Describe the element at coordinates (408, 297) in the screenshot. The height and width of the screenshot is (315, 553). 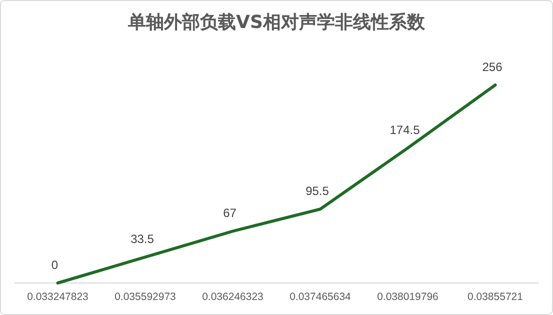
I see `x-tick-label: 0.038019796` at that location.